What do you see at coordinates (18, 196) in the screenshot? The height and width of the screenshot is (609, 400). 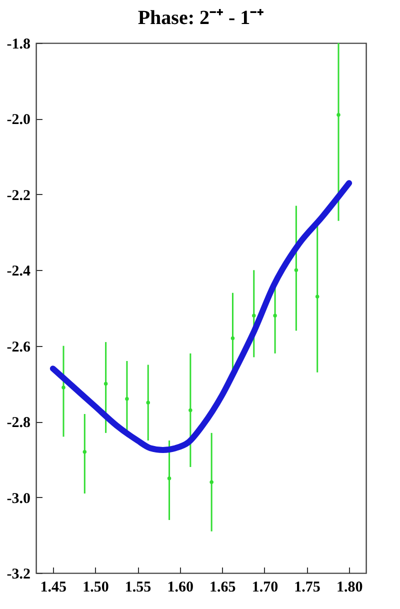 I see `y-tick-label: -2.2` at bounding box center [18, 196].